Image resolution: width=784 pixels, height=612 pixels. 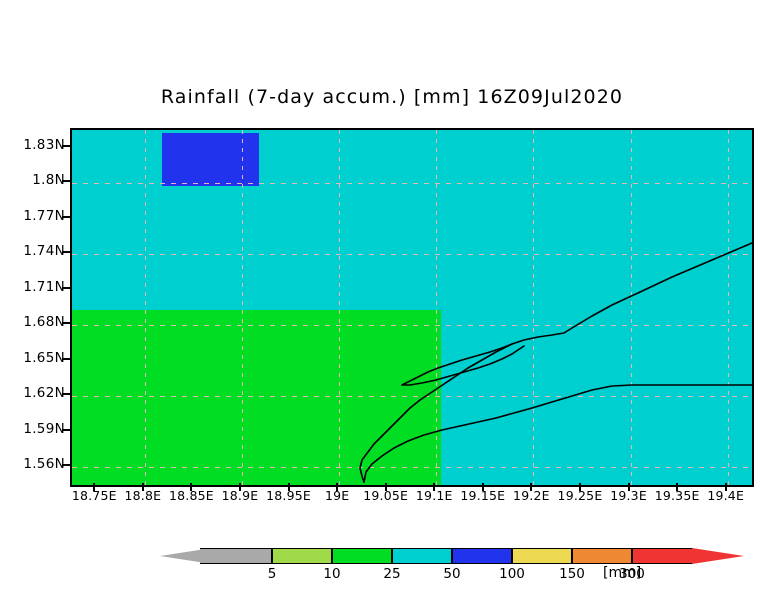 What do you see at coordinates (191, 495) in the screenshot?
I see `x-axis-tick-label: 18.85E` at bounding box center [191, 495].